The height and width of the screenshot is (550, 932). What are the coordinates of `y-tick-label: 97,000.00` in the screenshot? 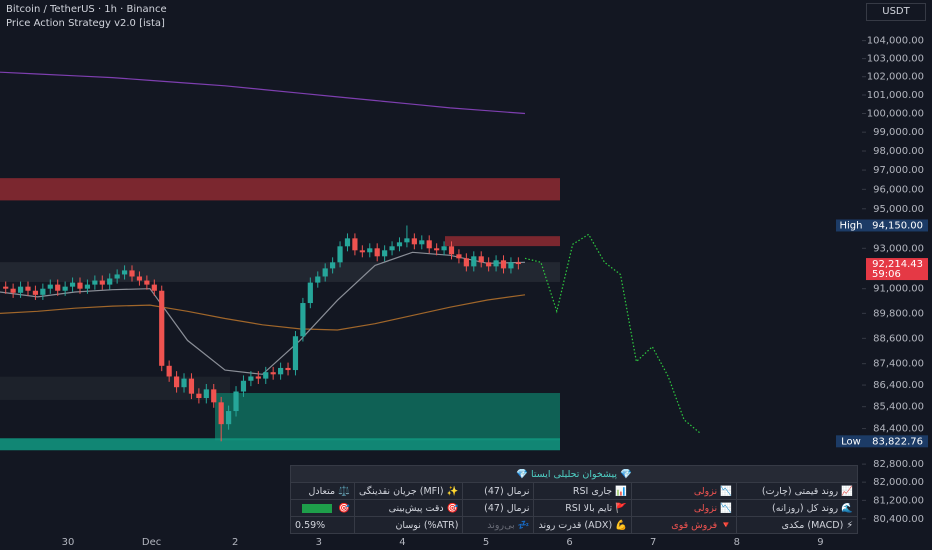 It's located at (898, 170).